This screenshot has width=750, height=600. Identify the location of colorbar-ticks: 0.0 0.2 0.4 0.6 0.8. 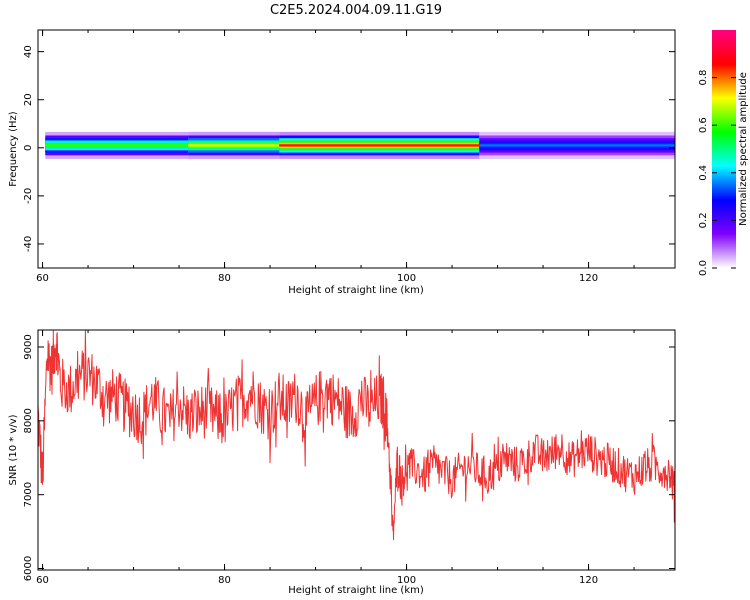
(717, 173).